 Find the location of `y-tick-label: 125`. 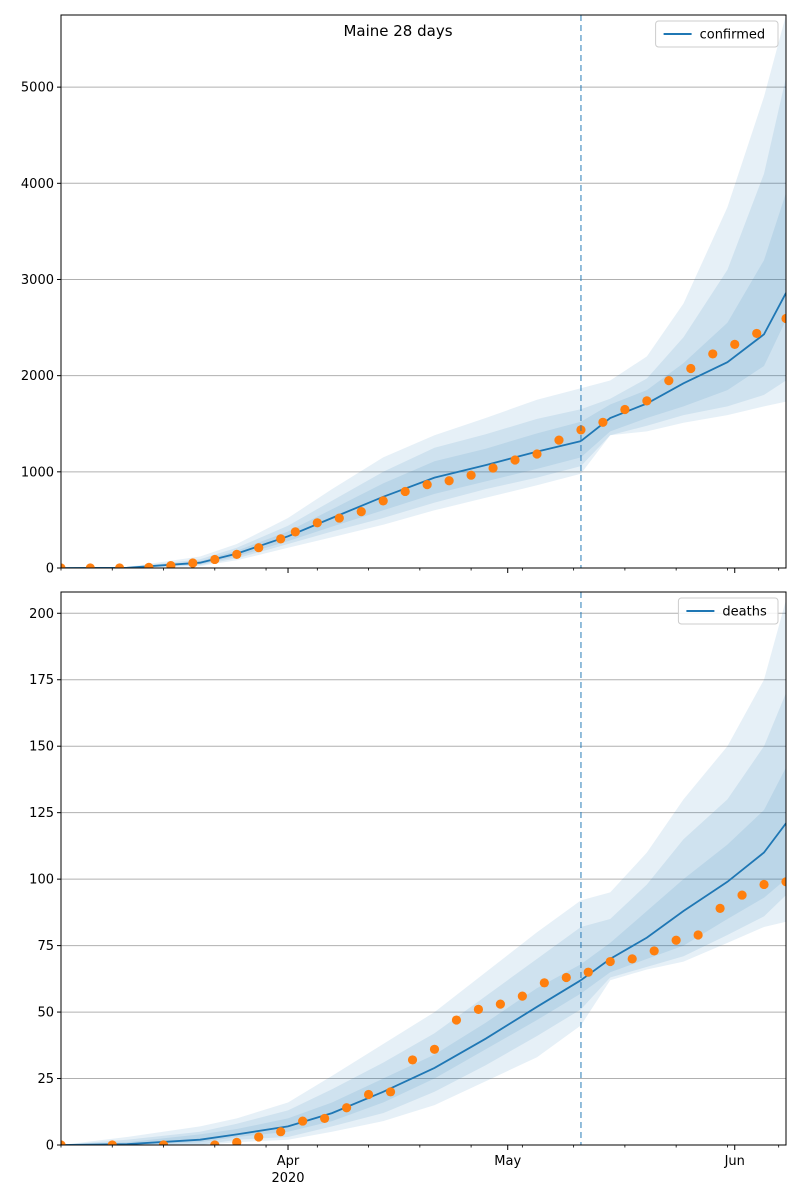

y-tick-label: 125 is located at coordinates (41, 813).